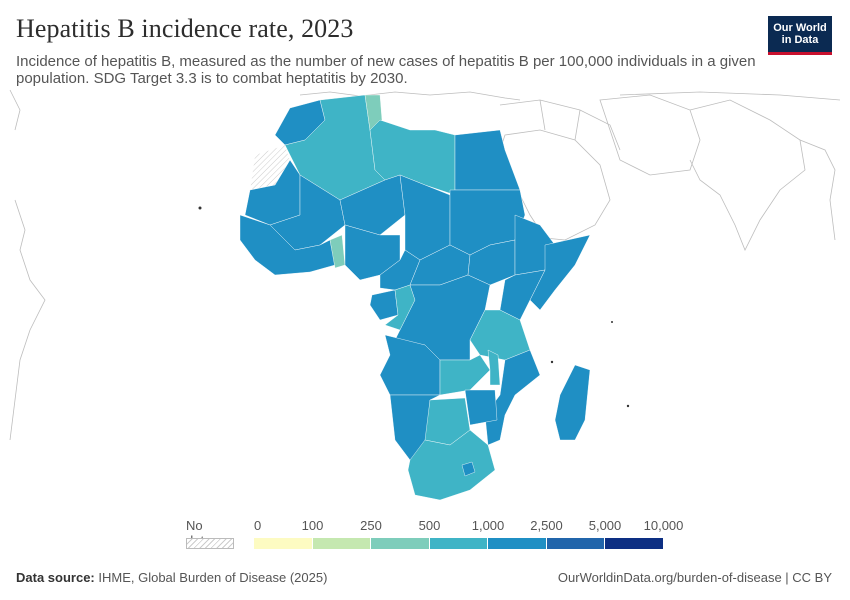 This screenshot has width=850, height=600. What do you see at coordinates (468, 526) in the screenshot?
I see `legend-ticks: 0 100 250 500 1,000 2,500 5,000 10,000` at bounding box center [468, 526].